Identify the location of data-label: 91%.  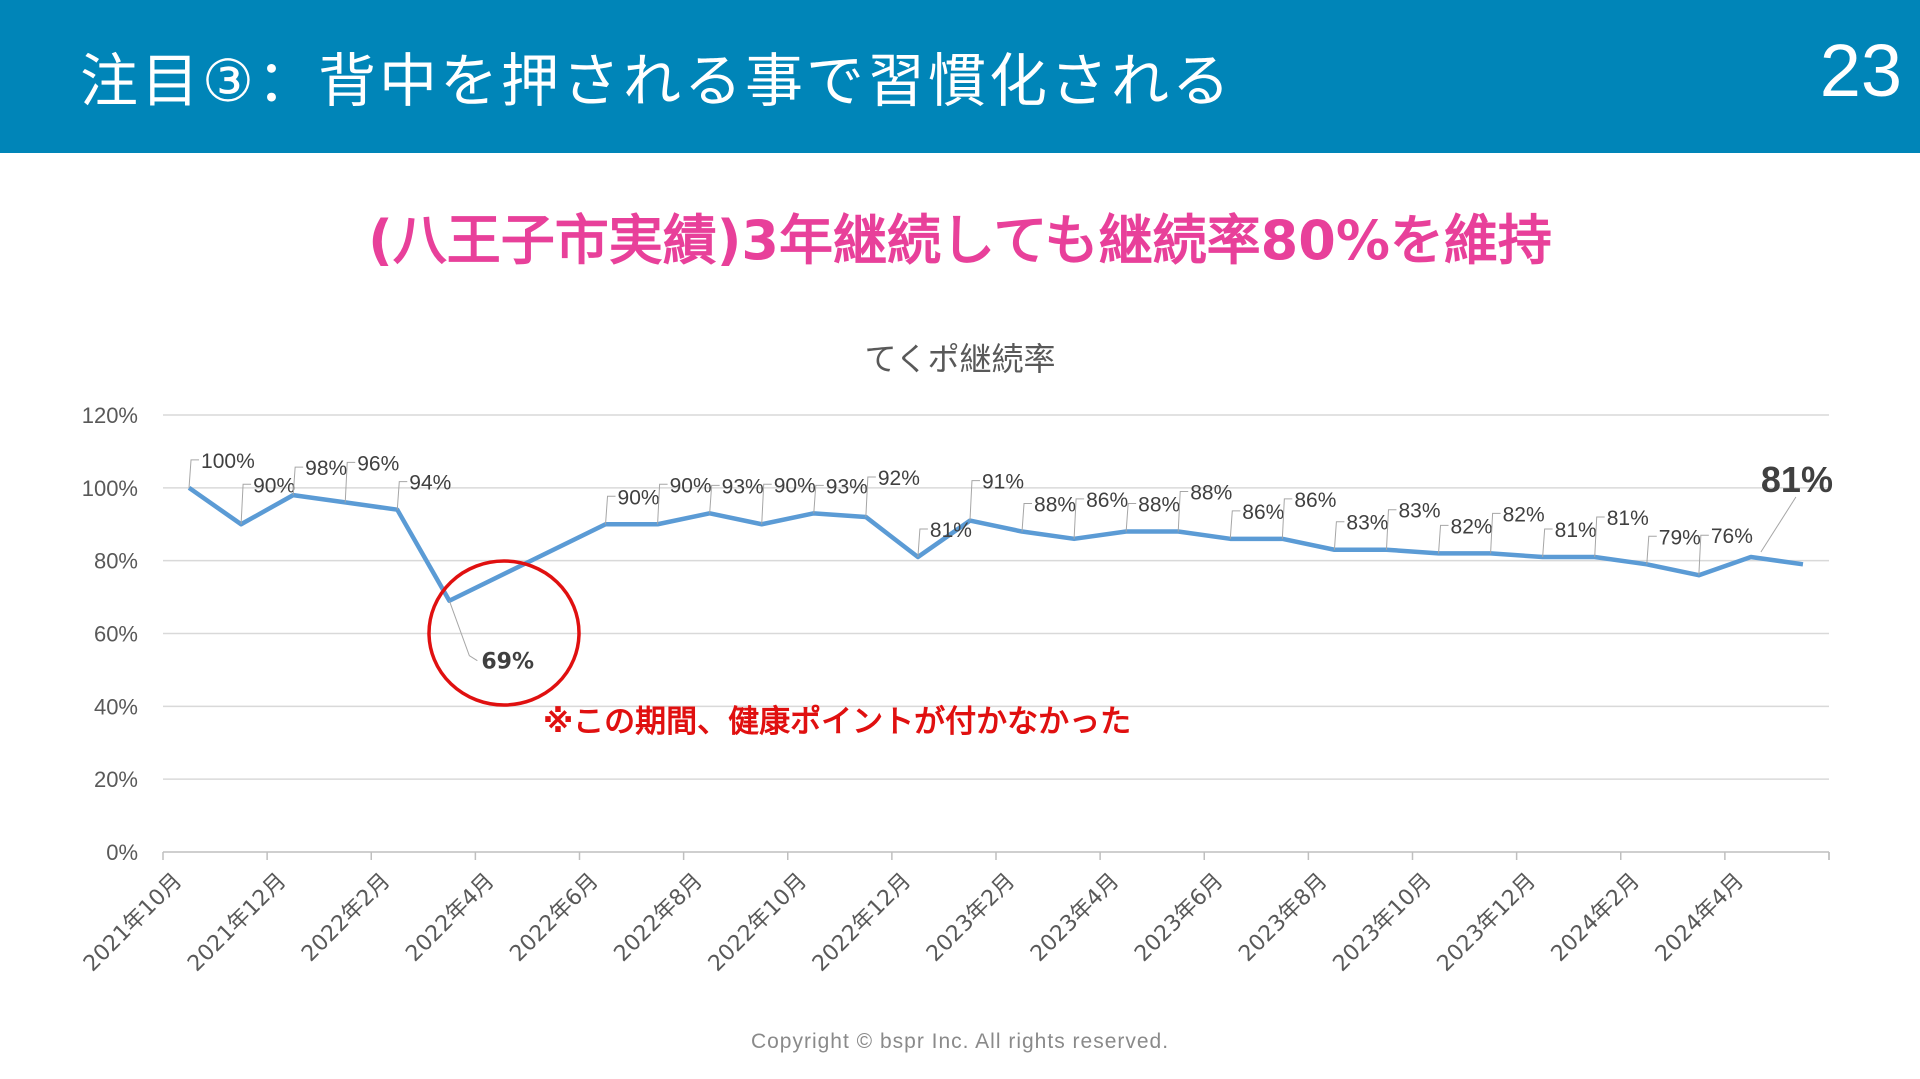
(1003, 482).